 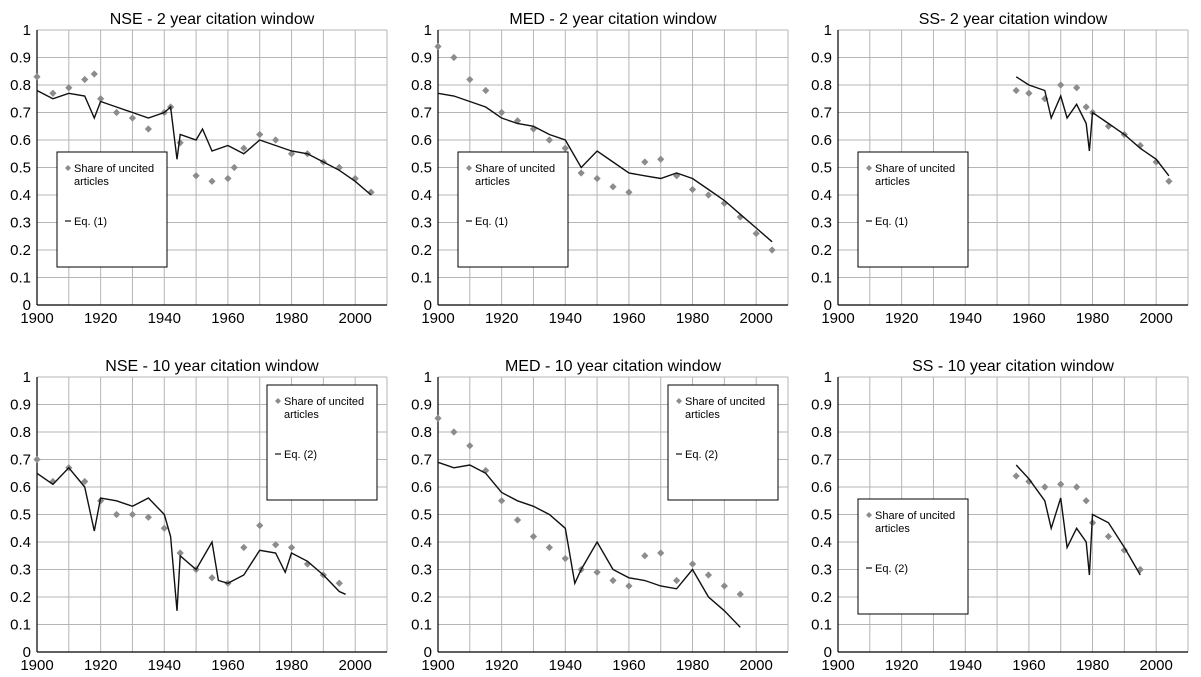 What do you see at coordinates (212, 366) in the screenshot?
I see `chart-title: NSE - 10 year citation window` at bounding box center [212, 366].